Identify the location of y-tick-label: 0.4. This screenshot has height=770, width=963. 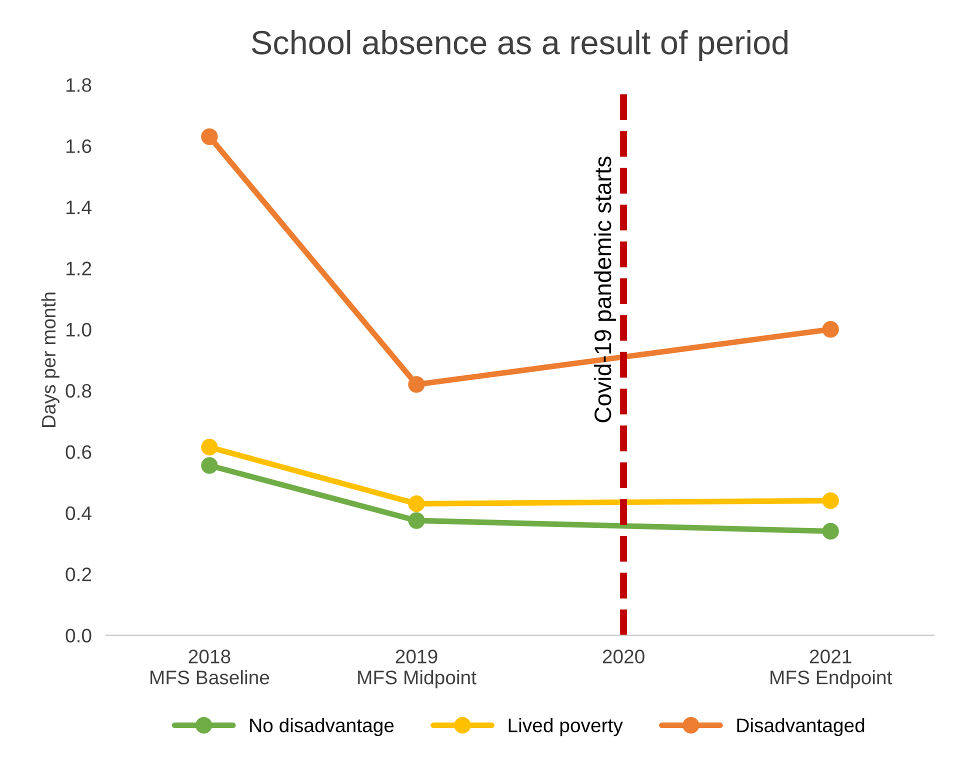
(79, 513).